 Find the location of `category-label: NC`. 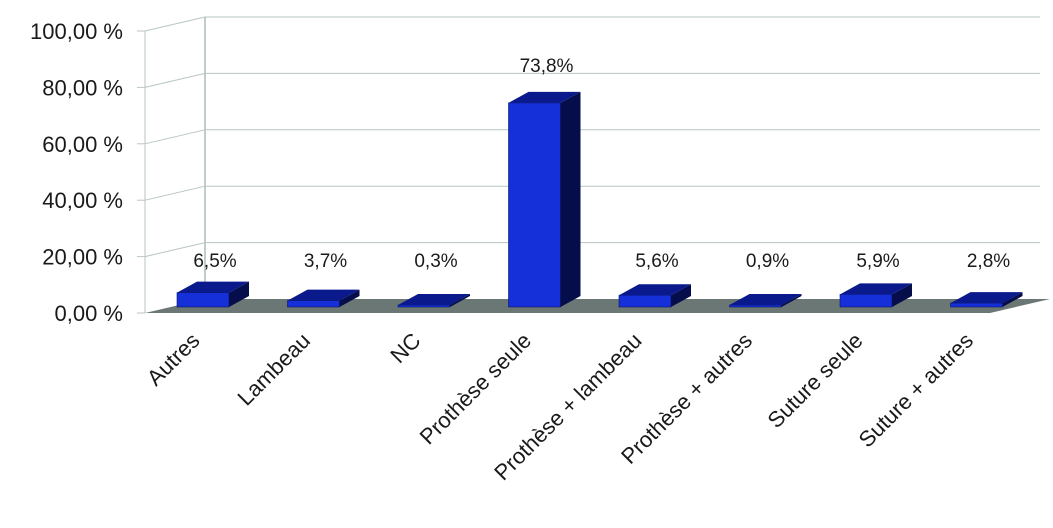

category-label: NC is located at coordinates (405, 348).